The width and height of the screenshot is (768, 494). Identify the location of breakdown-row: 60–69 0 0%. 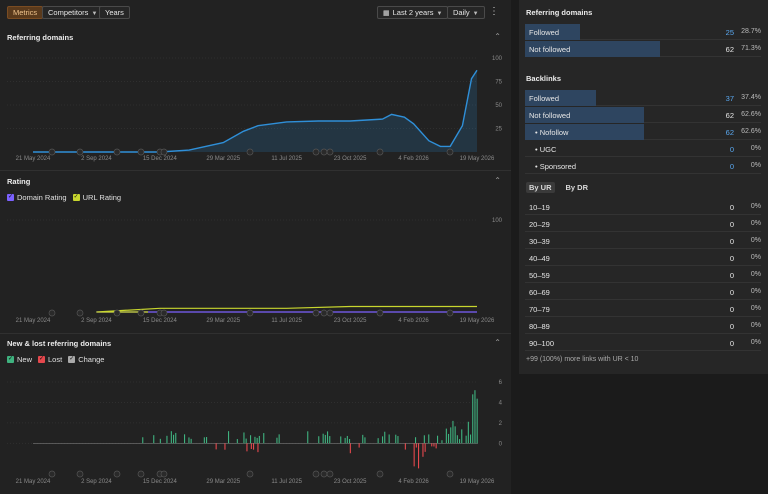
(643, 292).